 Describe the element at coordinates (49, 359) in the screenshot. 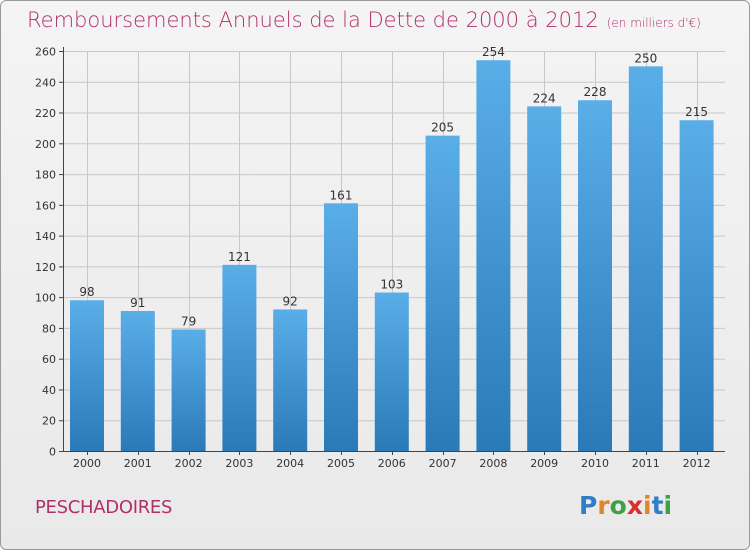

I see `y-tick-label: 60` at that location.